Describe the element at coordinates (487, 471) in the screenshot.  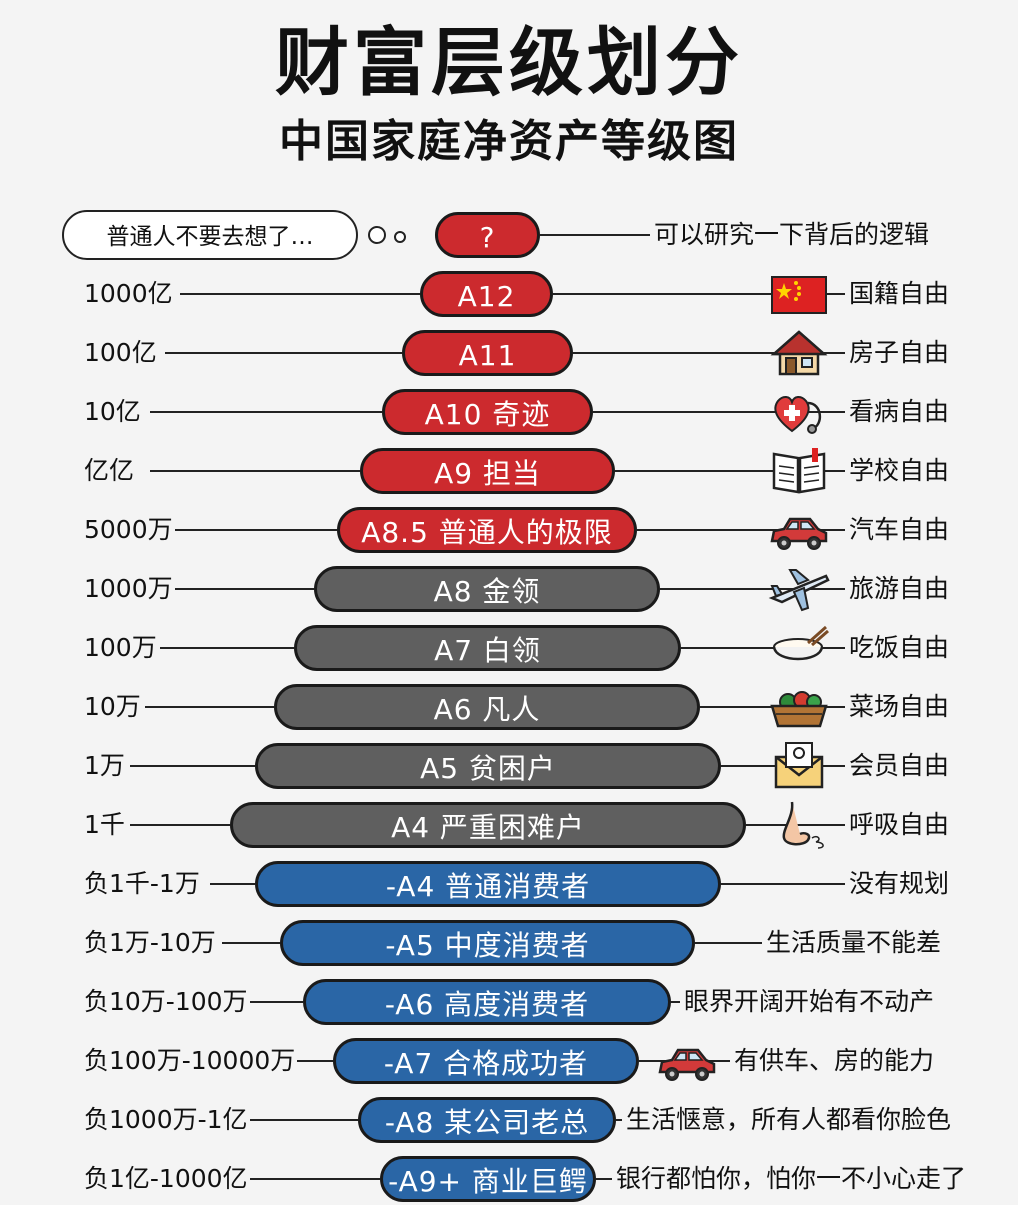
I see `level-pill: A9 担当` at that location.